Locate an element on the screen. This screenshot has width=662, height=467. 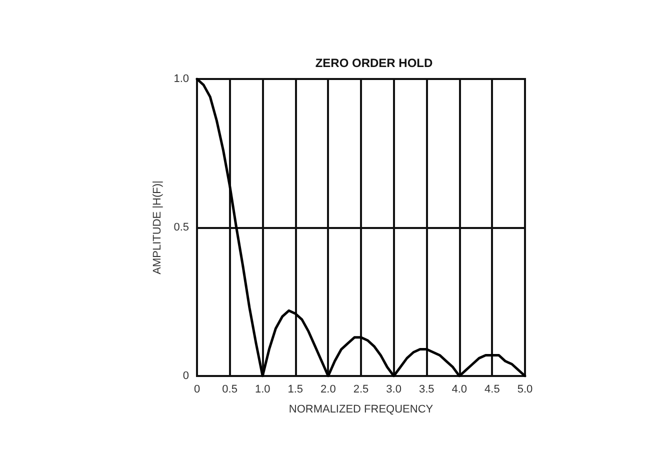
x-tick-label: 3.0 is located at coordinates (394, 390).